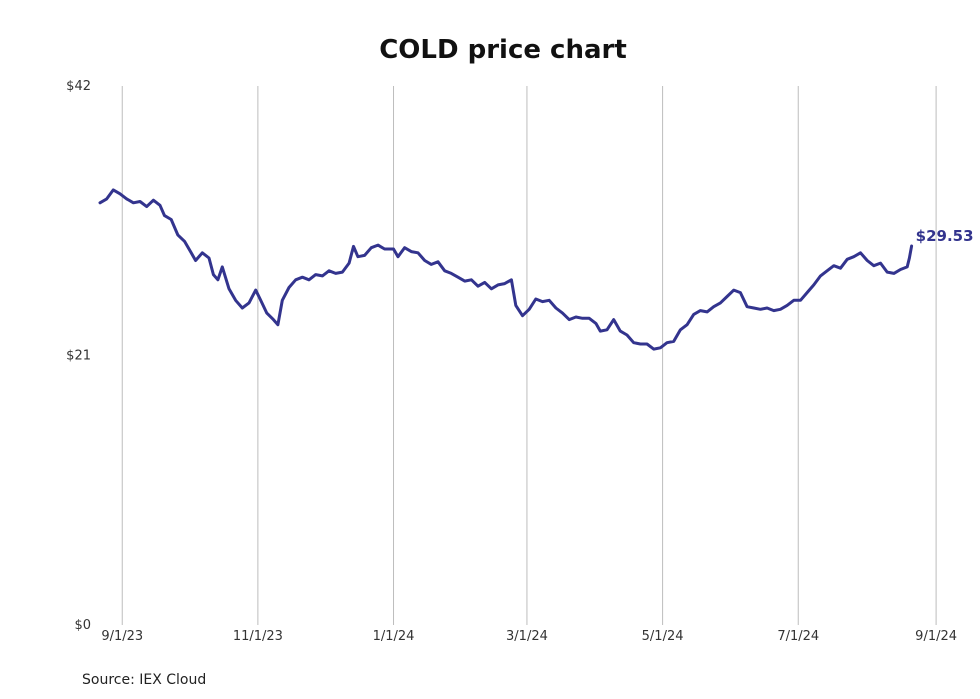  I want to click on x-tick-label-5: 7/1/24, so click(798, 636).